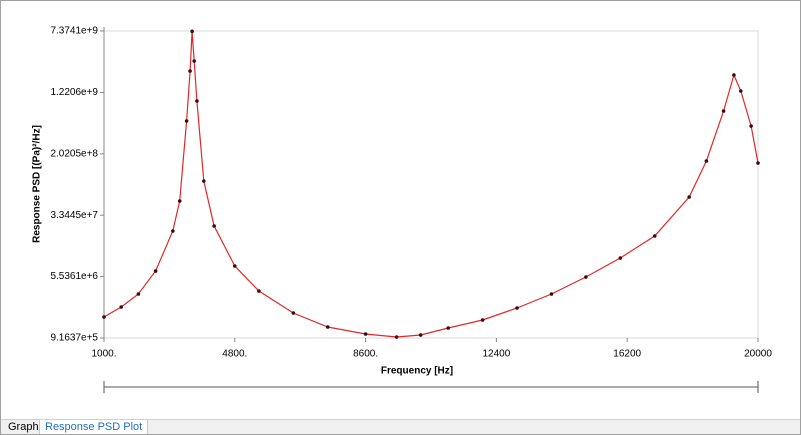 This screenshot has height=435, width=801. I want to click on x-tick-label: 1000., so click(103, 354).